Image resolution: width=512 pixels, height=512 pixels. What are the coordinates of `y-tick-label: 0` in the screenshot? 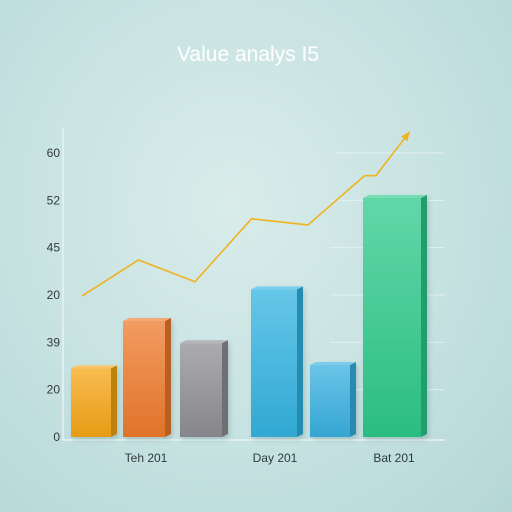 It's located at (56, 437).